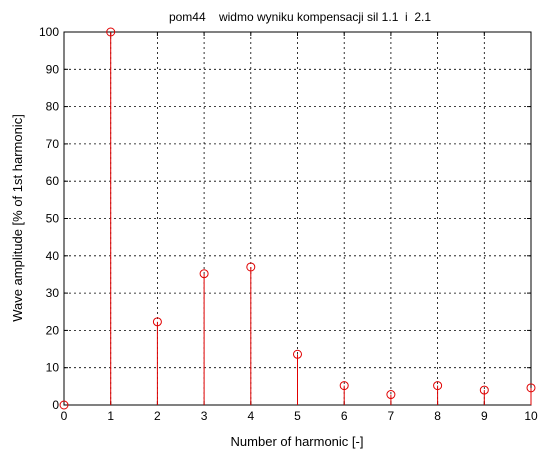 The width and height of the screenshot is (550, 459). Describe the element at coordinates (64, 416) in the screenshot. I see `x-tick-label: 0` at that location.